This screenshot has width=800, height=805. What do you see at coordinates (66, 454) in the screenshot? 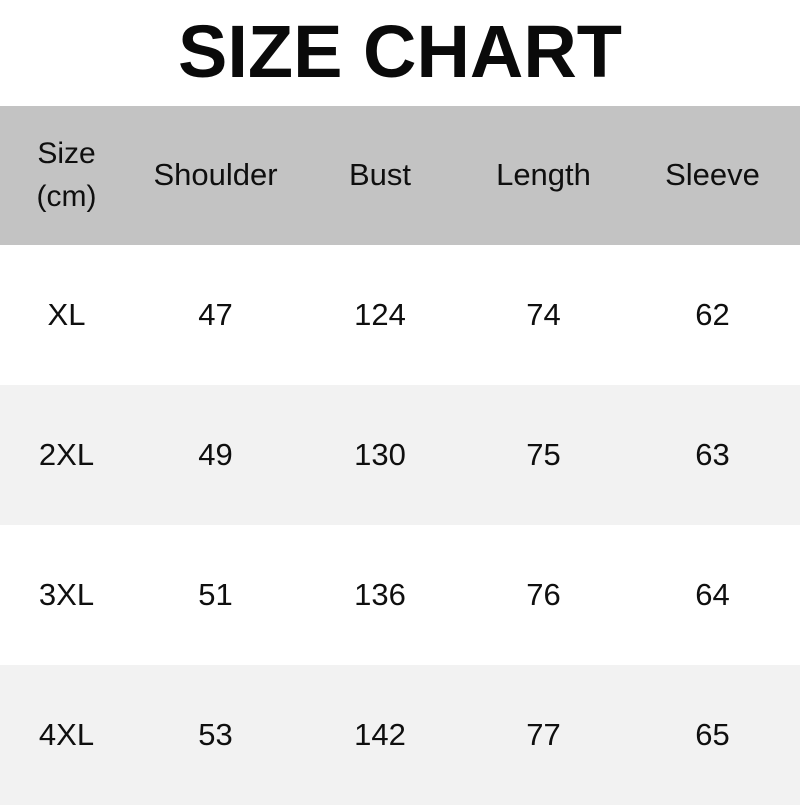
I see `cell-size: 2XL` at bounding box center [66, 454].